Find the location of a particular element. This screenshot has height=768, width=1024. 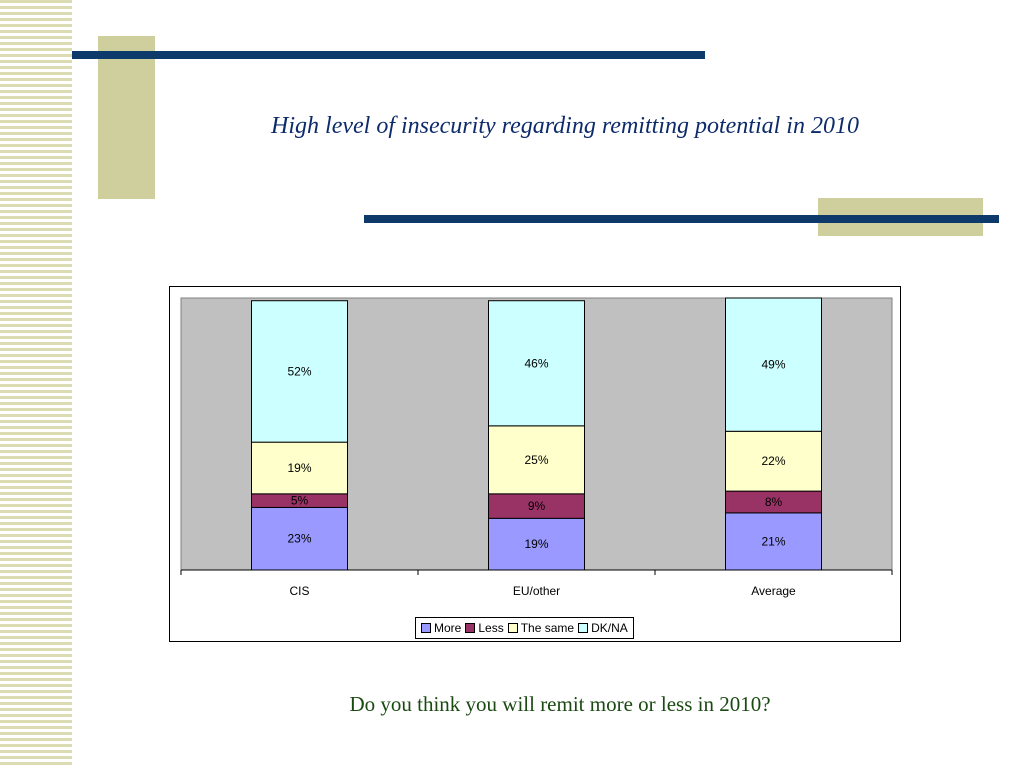

legend-label: Less is located at coordinates (491, 628).